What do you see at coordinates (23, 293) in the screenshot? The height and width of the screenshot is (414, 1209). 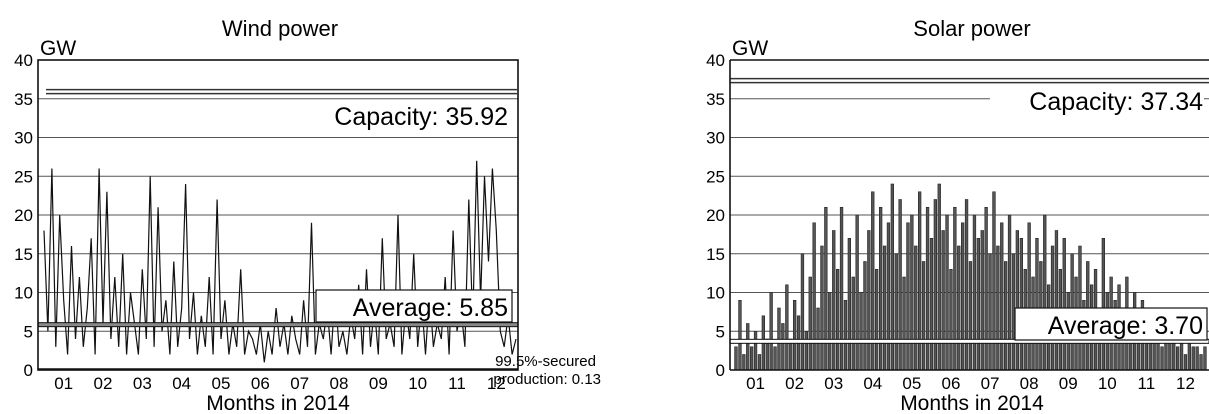 I see `wind-y-tick-label: 10` at bounding box center [23, 293].